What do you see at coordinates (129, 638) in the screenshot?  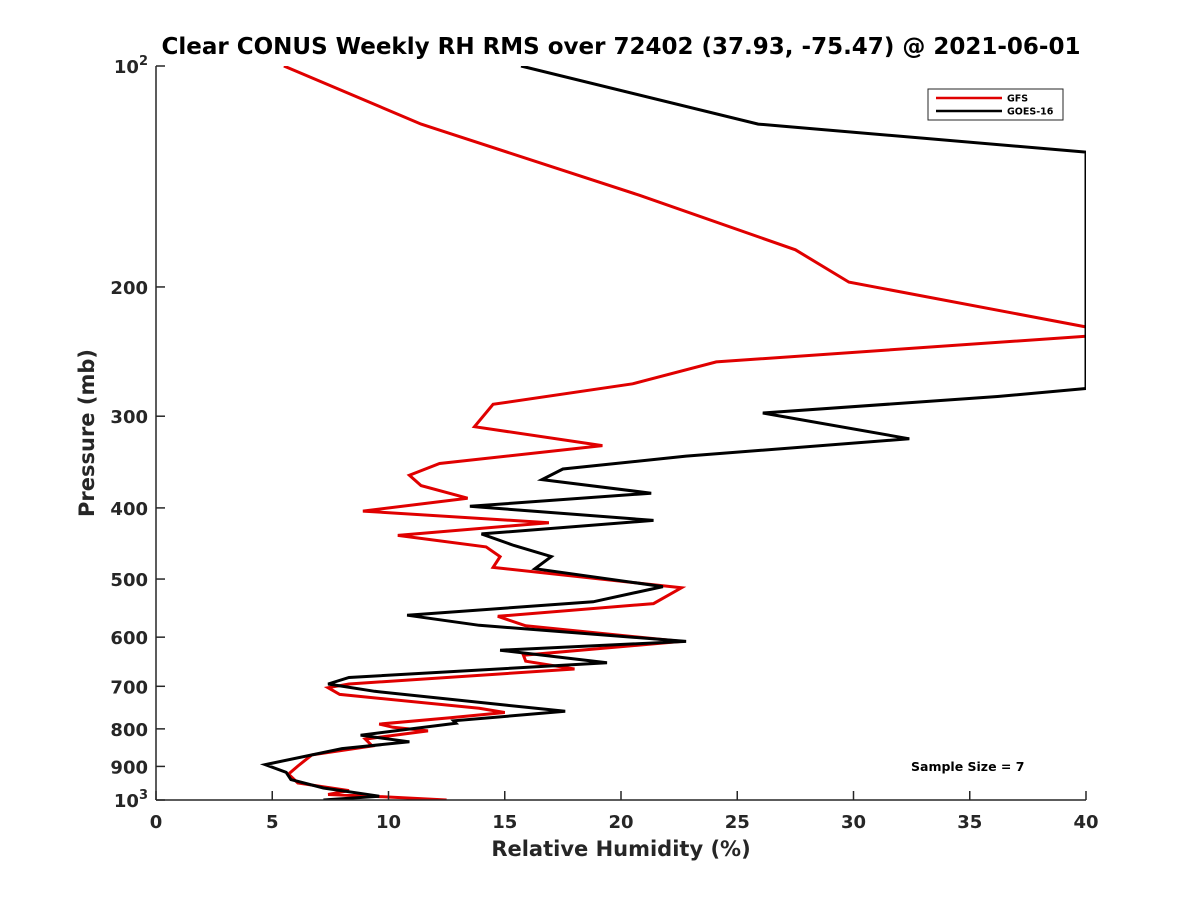 I see `y-tick-label: 600` at bounding box center [129, 638].